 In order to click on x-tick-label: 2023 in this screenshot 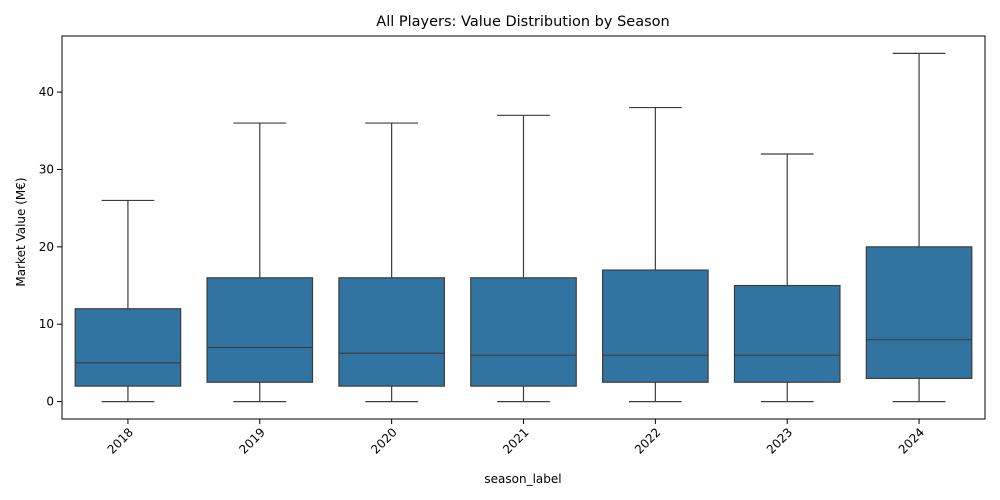, I will do `click(779, 440)`.